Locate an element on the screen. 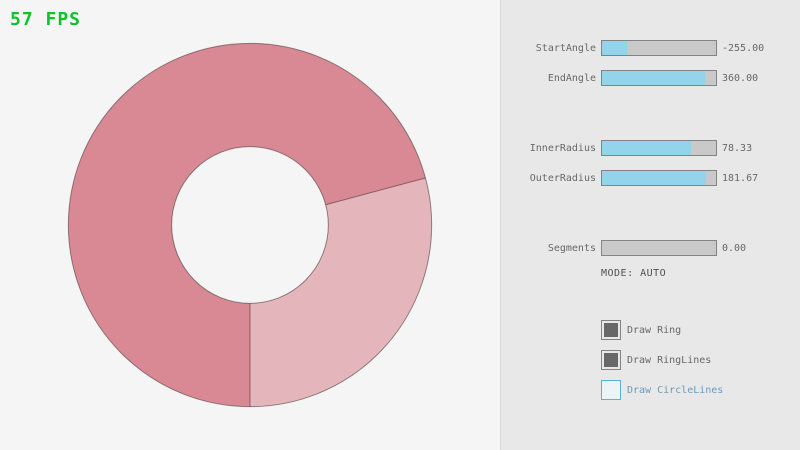 Image resolution: width=800 pixels, height=450 pixels. draw-circlelines-checkbox is located at coordinates (611, 390).